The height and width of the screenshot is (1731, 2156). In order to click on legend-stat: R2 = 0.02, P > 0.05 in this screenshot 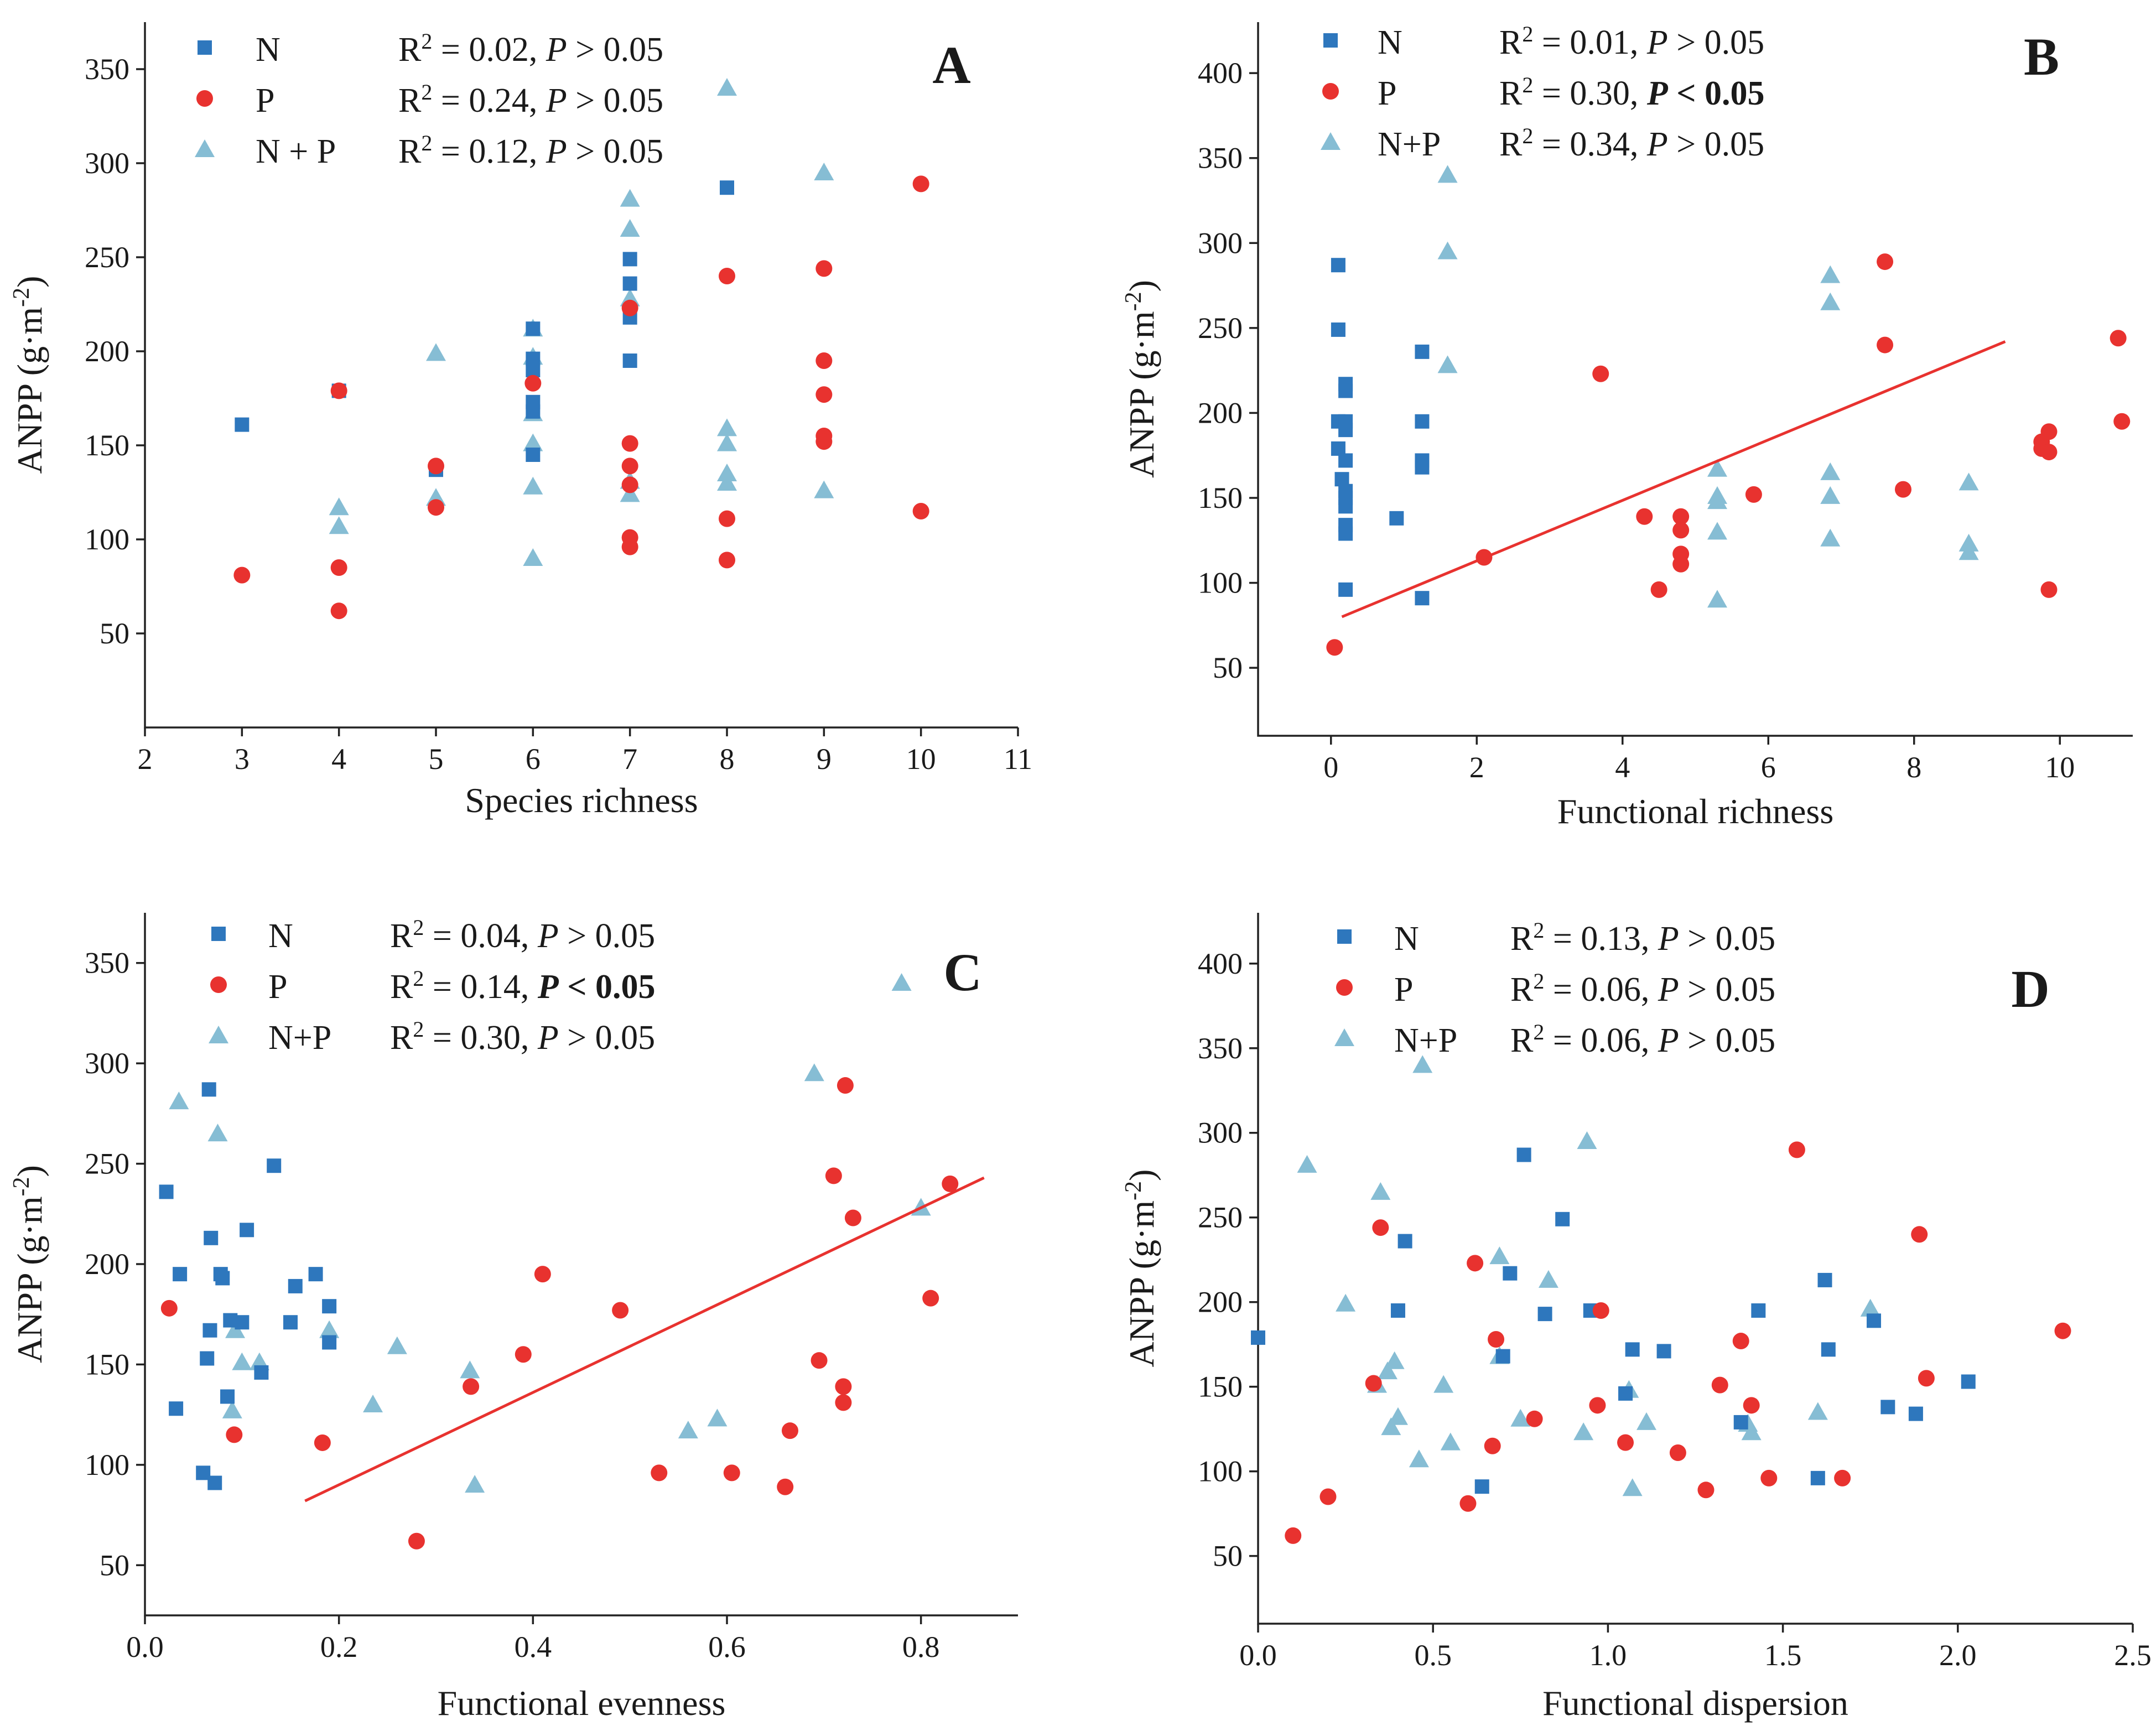, I will do `click(530, 49)`.